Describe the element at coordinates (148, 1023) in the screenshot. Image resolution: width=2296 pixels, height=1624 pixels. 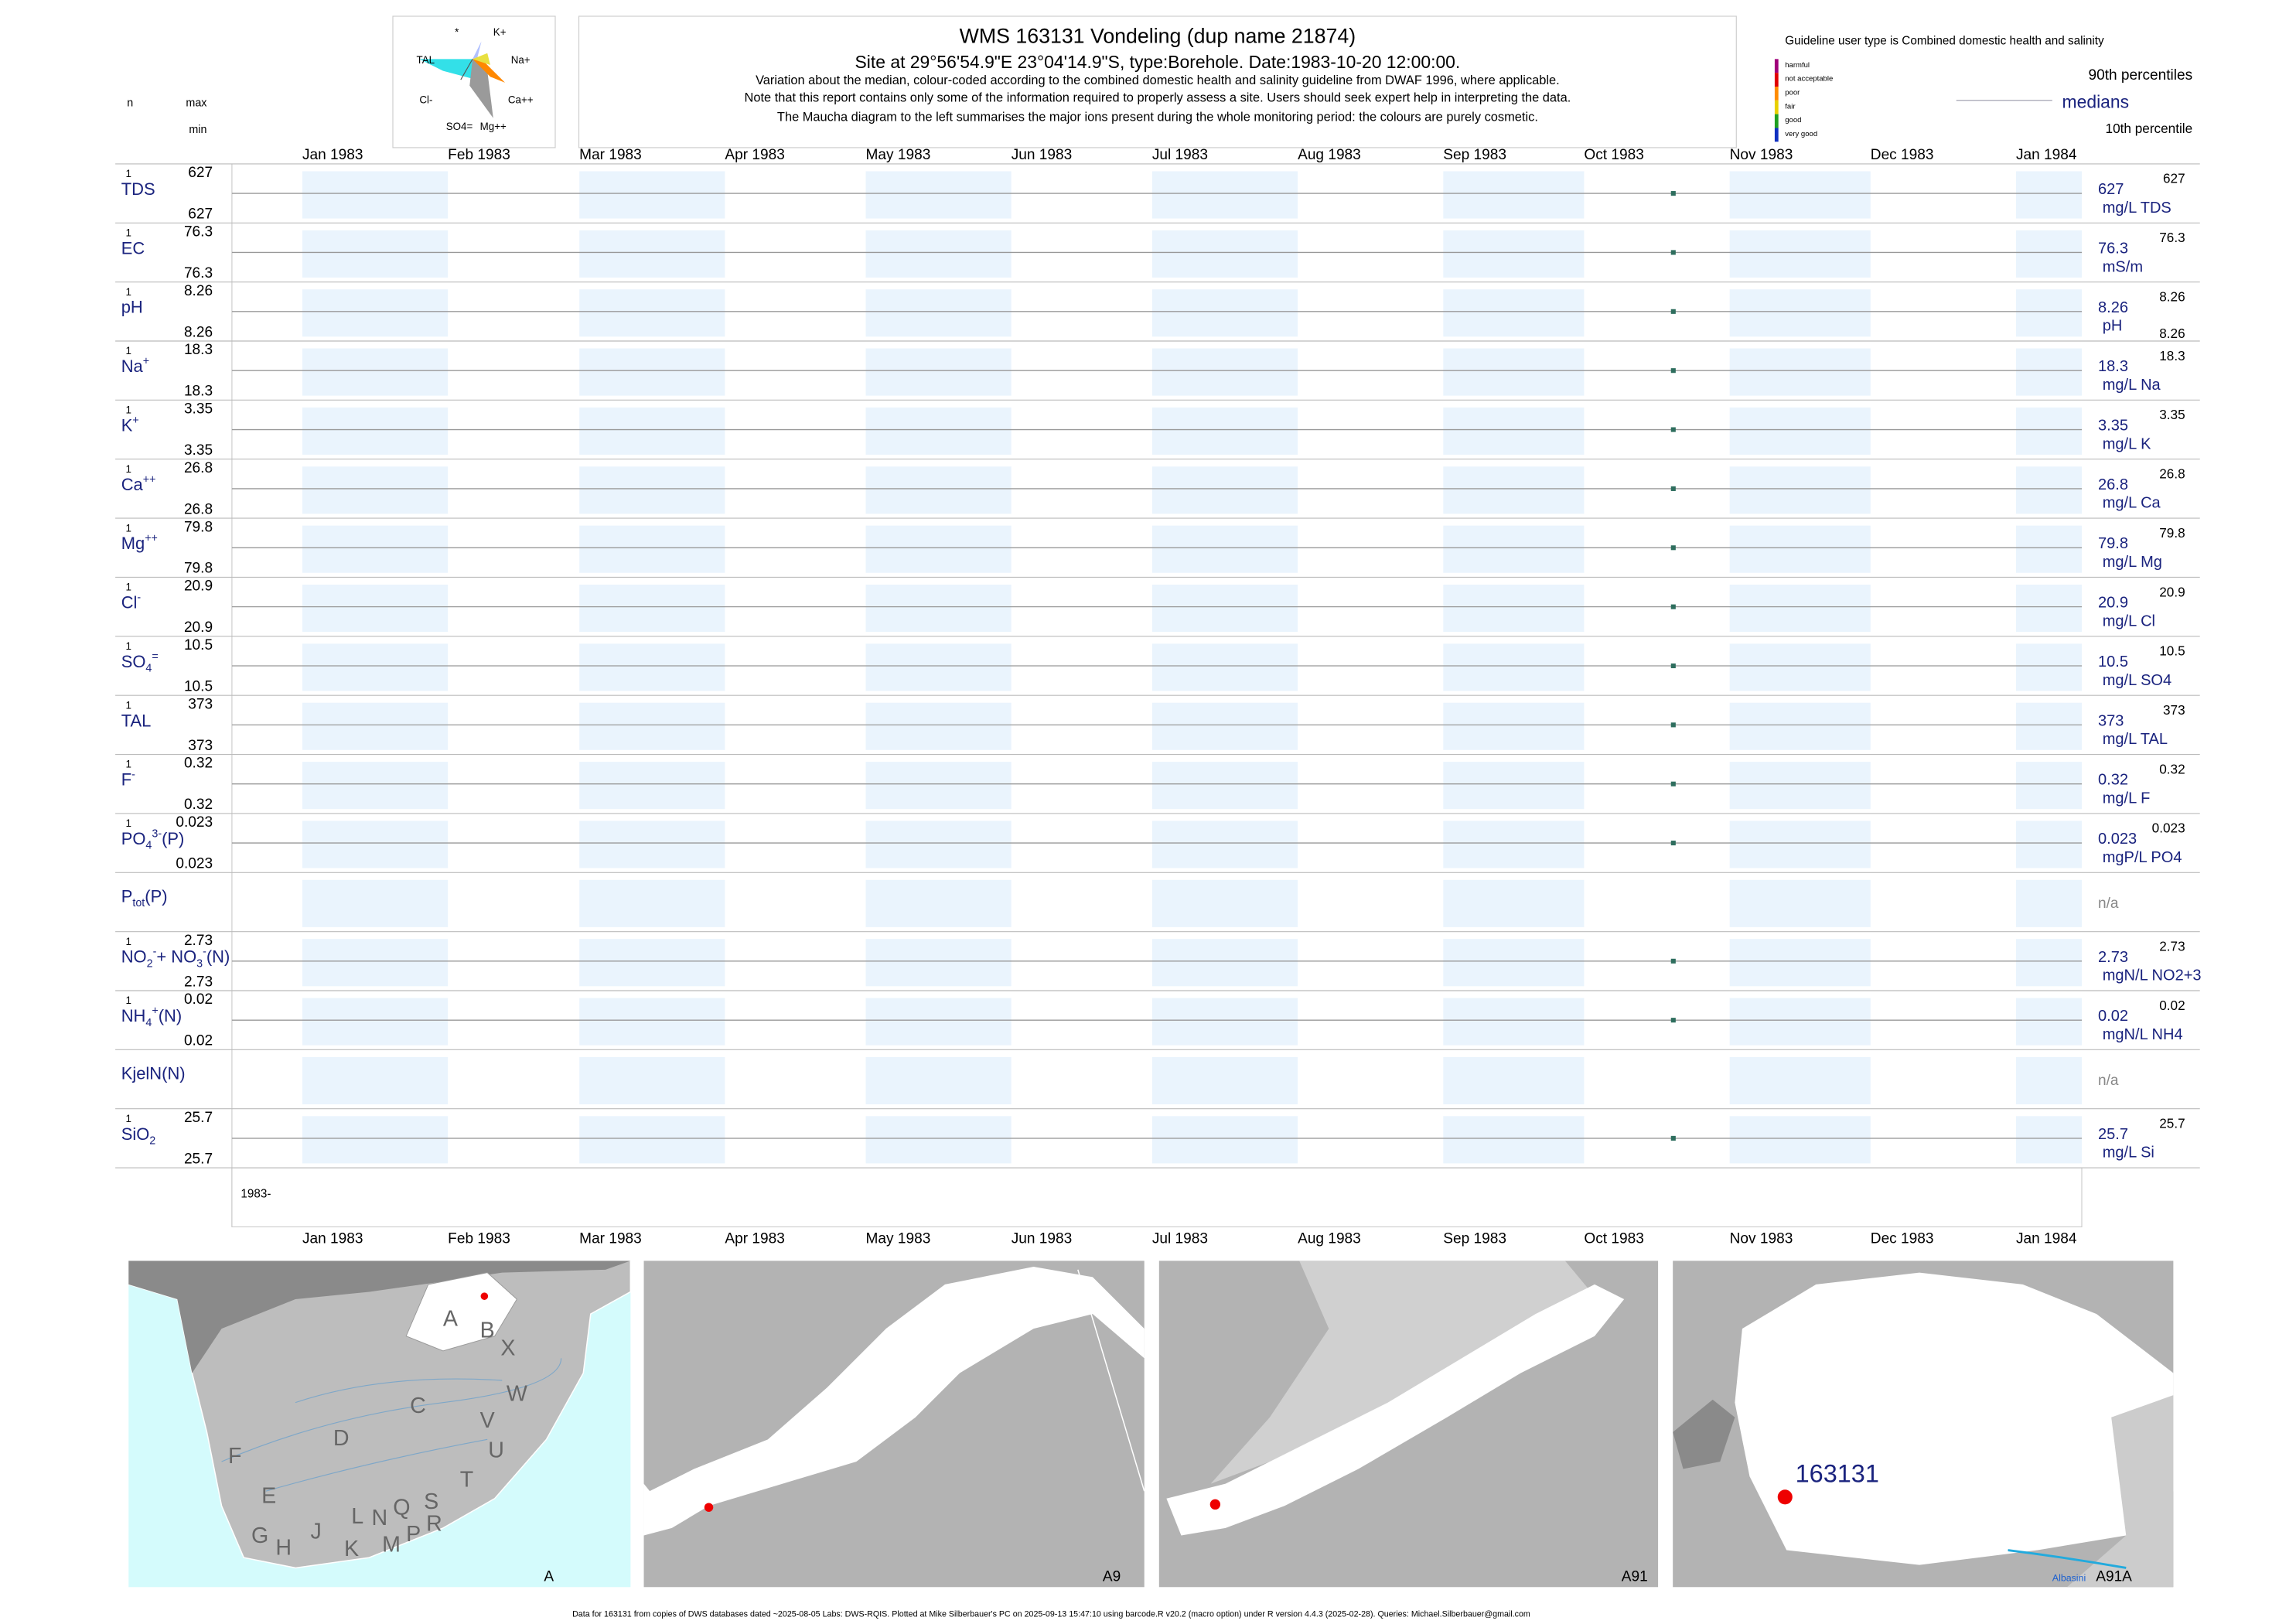
I see `label-part: 4` at that location.